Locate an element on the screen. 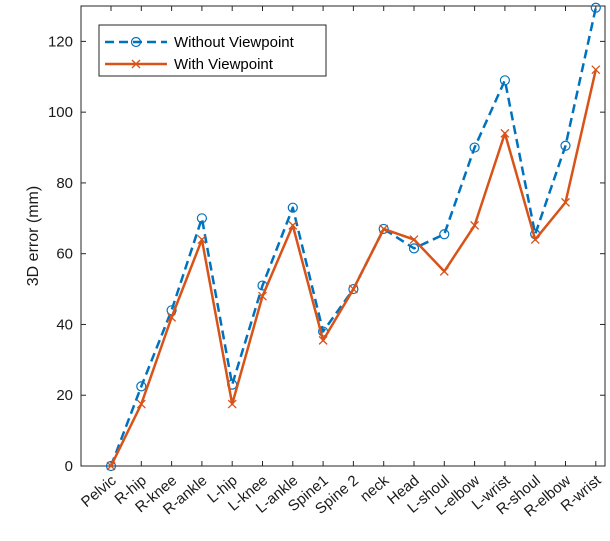 Image resolution: width=610 pixels, height=541 pixels. legend-box is located at coordinates (212, 50).